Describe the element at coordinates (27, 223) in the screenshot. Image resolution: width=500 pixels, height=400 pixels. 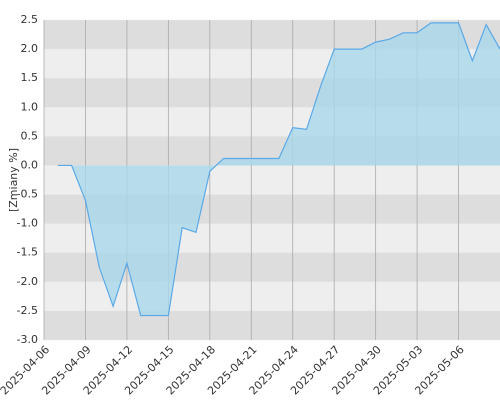
I see `y-tick-label: -1.0` at that location.